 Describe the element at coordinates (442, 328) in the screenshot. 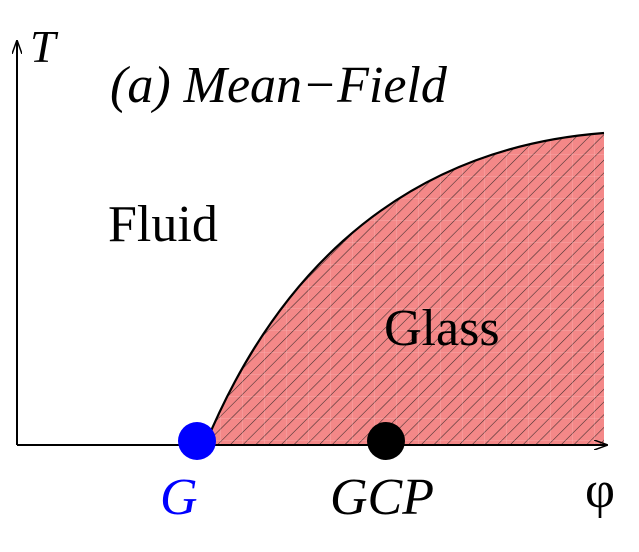

I see `glass-region-label: Glass` at that location.